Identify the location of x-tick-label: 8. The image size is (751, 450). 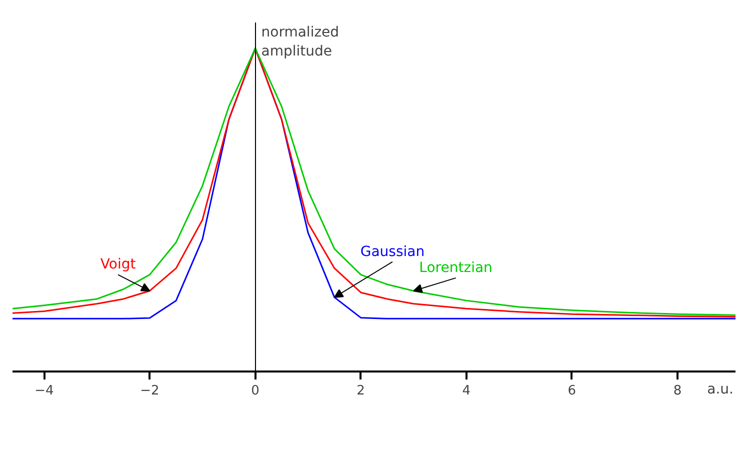
(677, 391).